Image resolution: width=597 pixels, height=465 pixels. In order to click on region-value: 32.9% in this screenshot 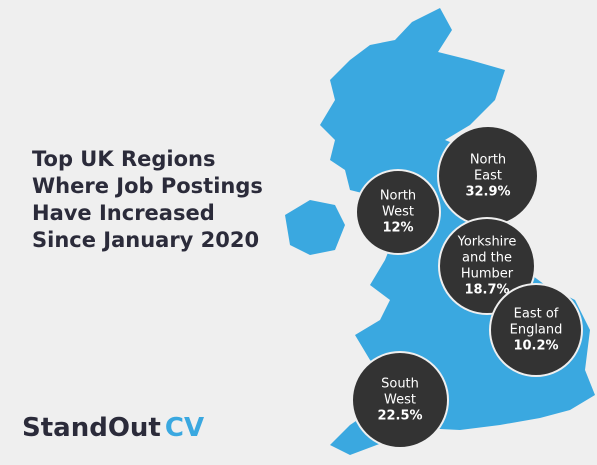, I will do `click(487, 192)`.